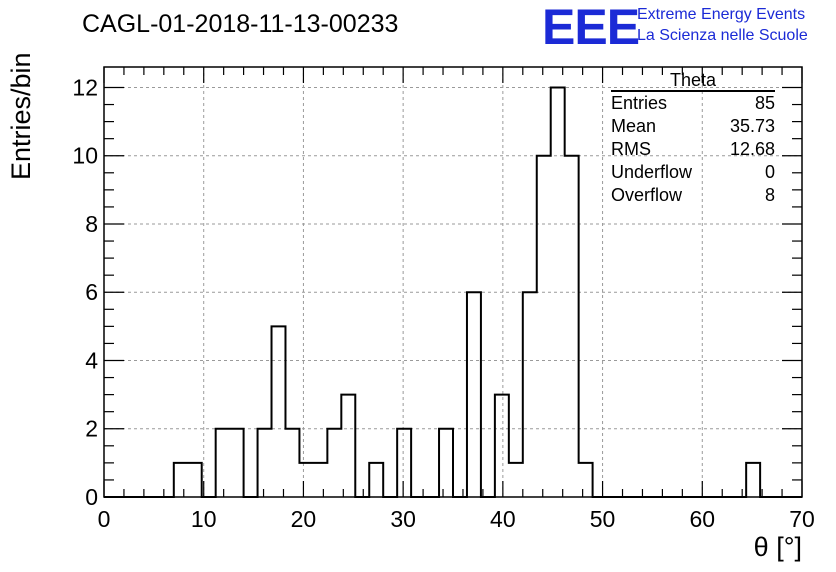  Describe the element at coordinates (693, 103) in the screenshot. I see `stats-row-entries: Entries 85` at that location.